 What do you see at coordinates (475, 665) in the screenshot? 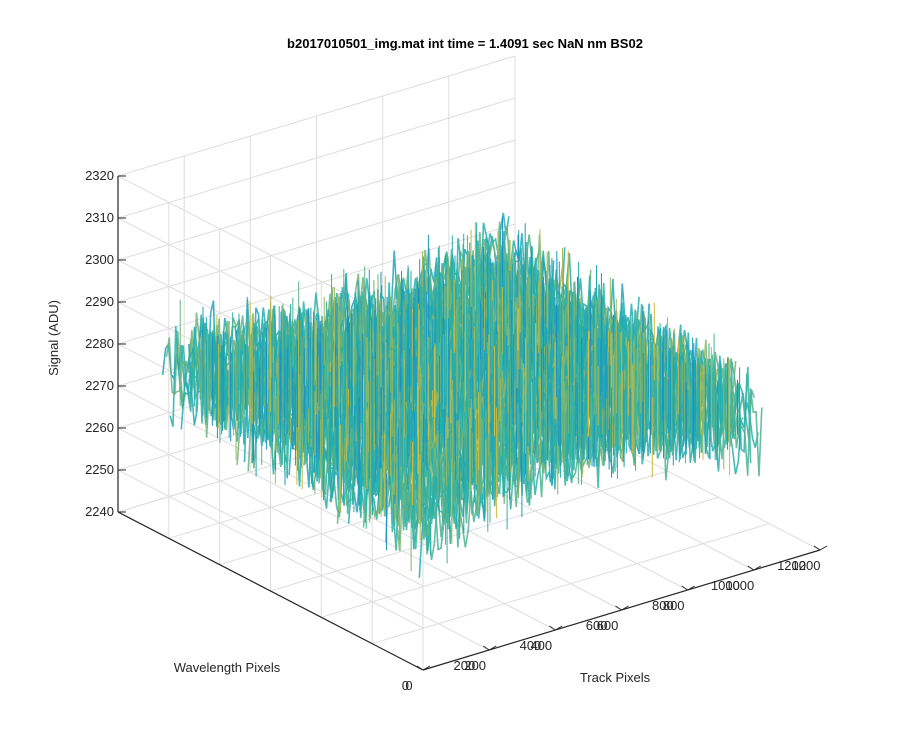
I see `x-tick-label: 200` at bounding box center [475, 665].